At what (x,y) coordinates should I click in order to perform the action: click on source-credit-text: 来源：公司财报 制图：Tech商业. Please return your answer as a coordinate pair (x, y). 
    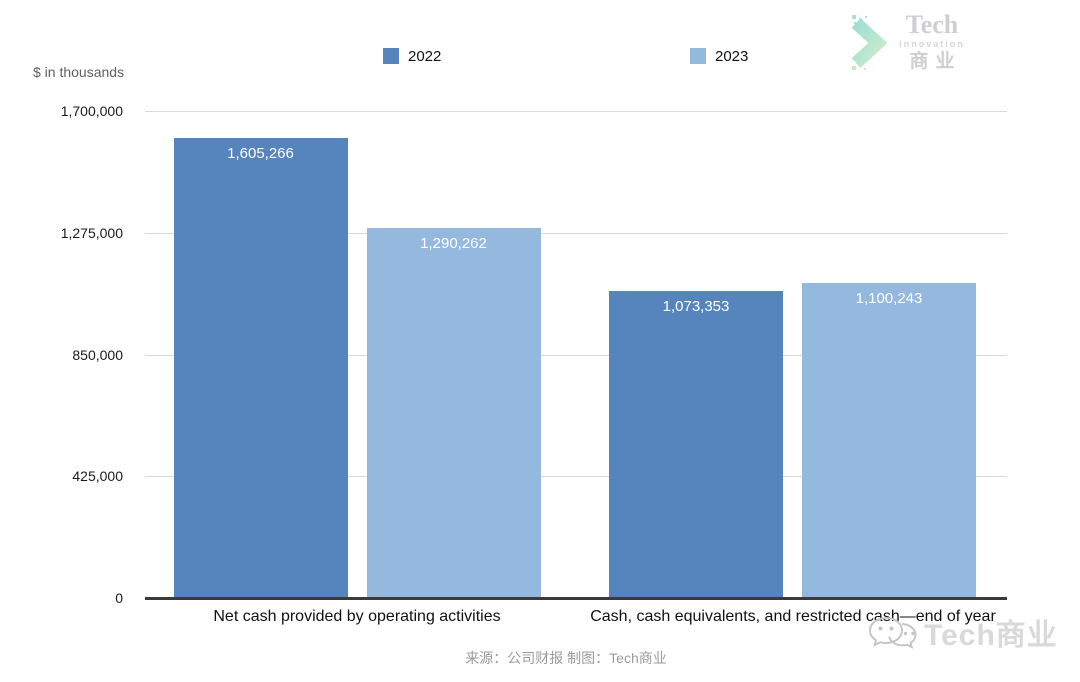
    Looking at the image, I should click on (566, 658).